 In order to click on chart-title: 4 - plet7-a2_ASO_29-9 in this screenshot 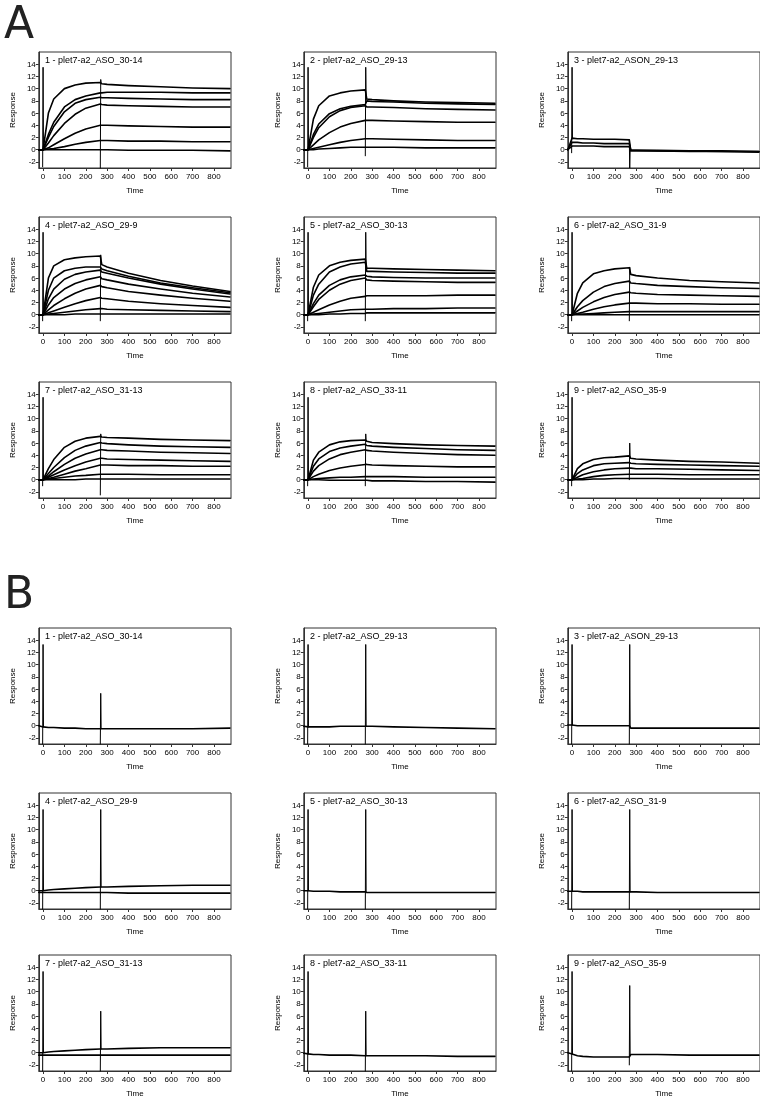, I will do `click(91, 800)`.